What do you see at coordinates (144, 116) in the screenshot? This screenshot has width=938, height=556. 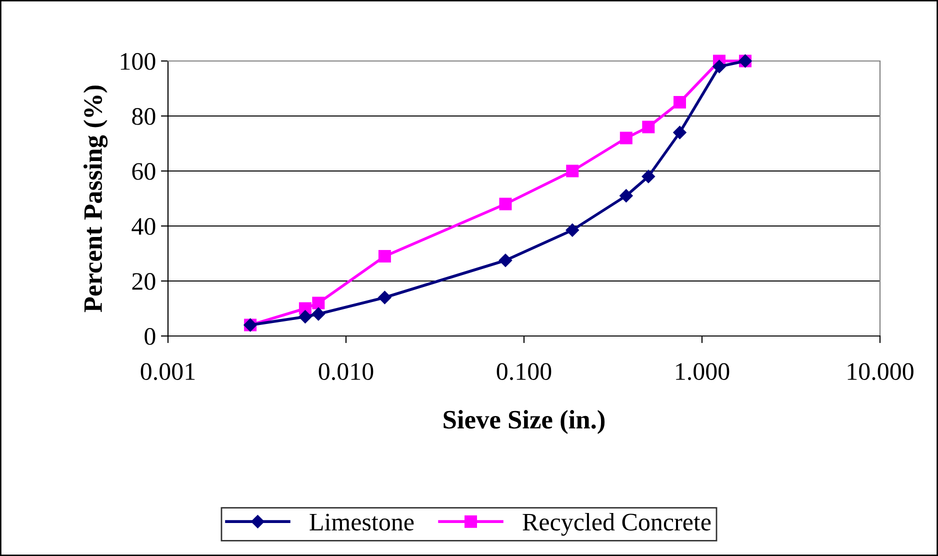 I see `y-tick-label: 80` at bounding box center [144, 116].